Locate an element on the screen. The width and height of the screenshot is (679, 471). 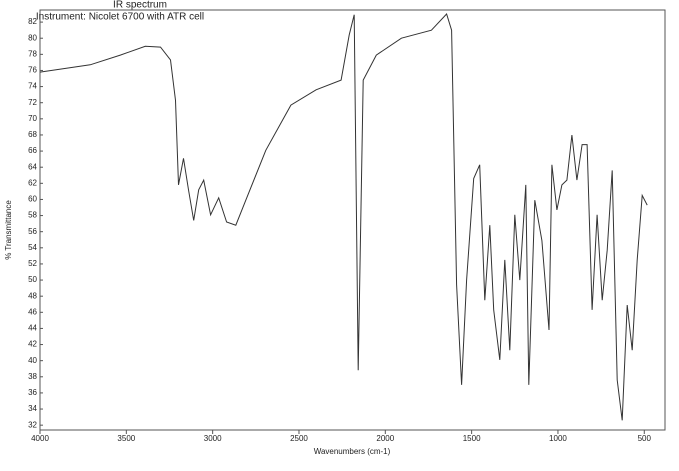
x-tick-label: 500 is located at coordinates (645, 438).